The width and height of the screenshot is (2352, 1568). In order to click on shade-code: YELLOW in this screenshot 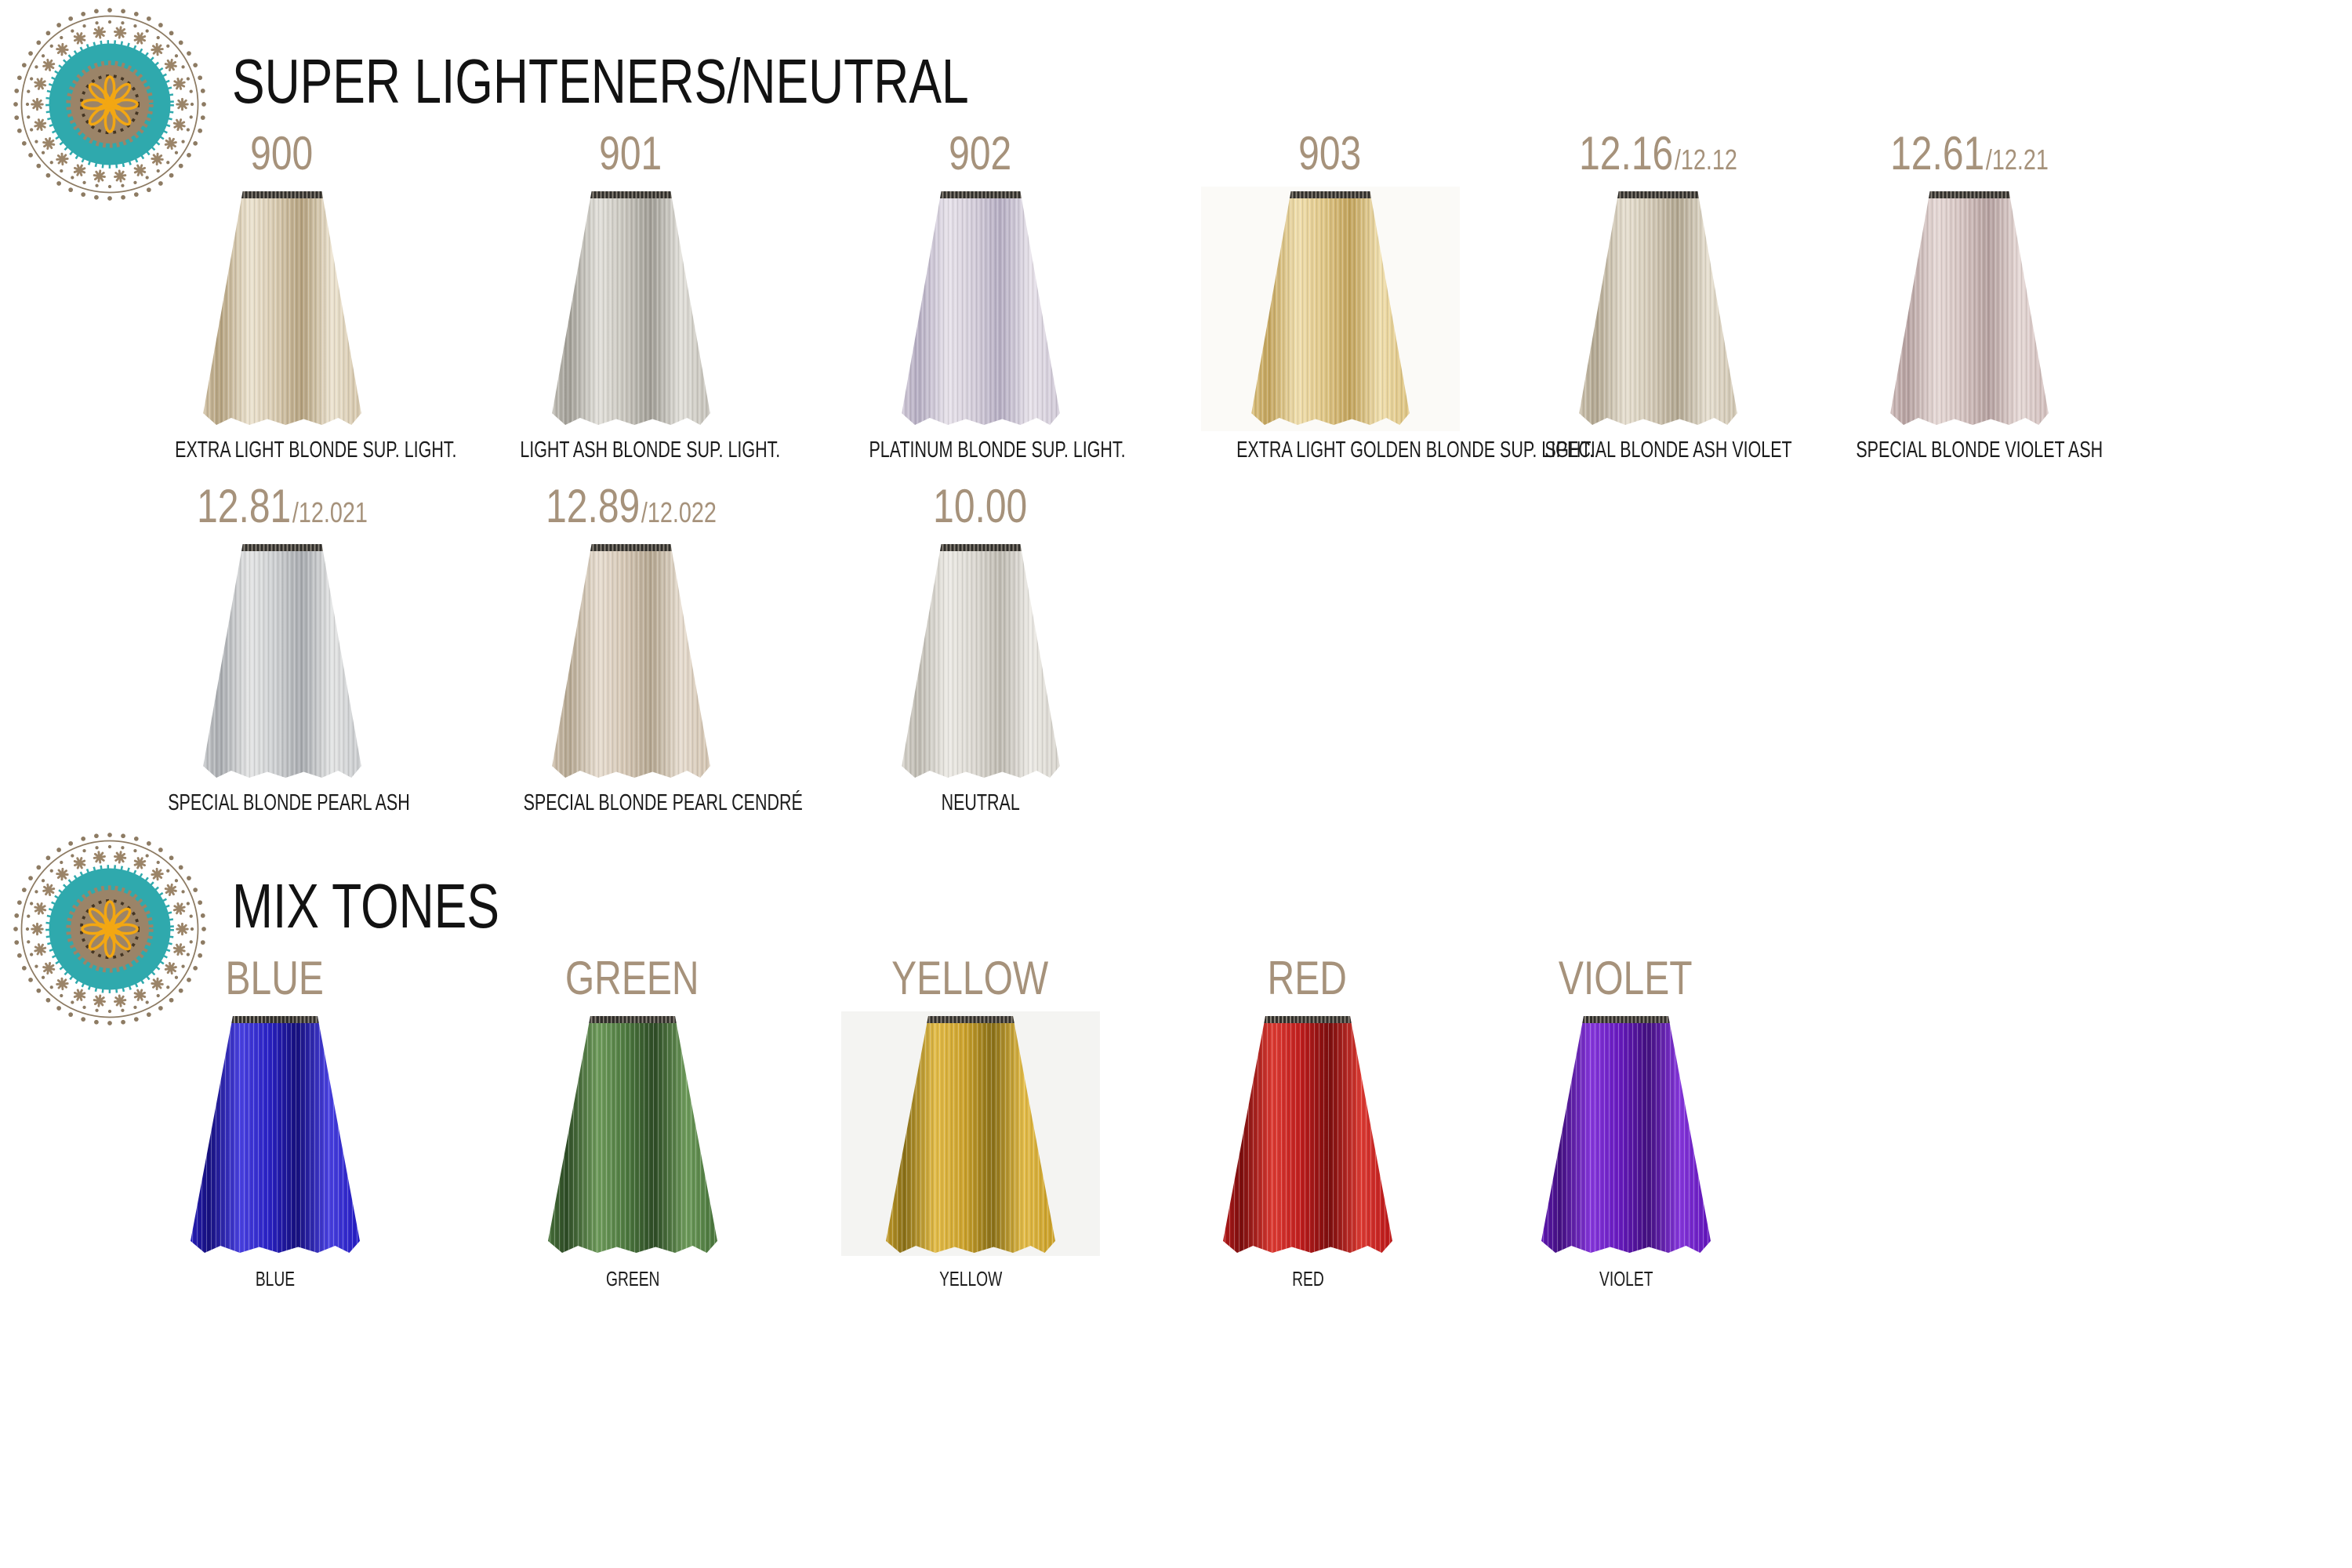, I will do `click(971, 979)`.